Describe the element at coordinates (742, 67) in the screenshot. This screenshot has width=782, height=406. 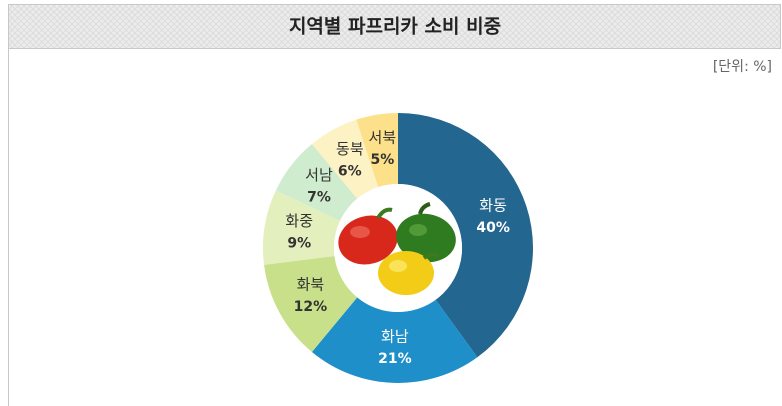
I see `unit-label: [단위: %]` at that location.